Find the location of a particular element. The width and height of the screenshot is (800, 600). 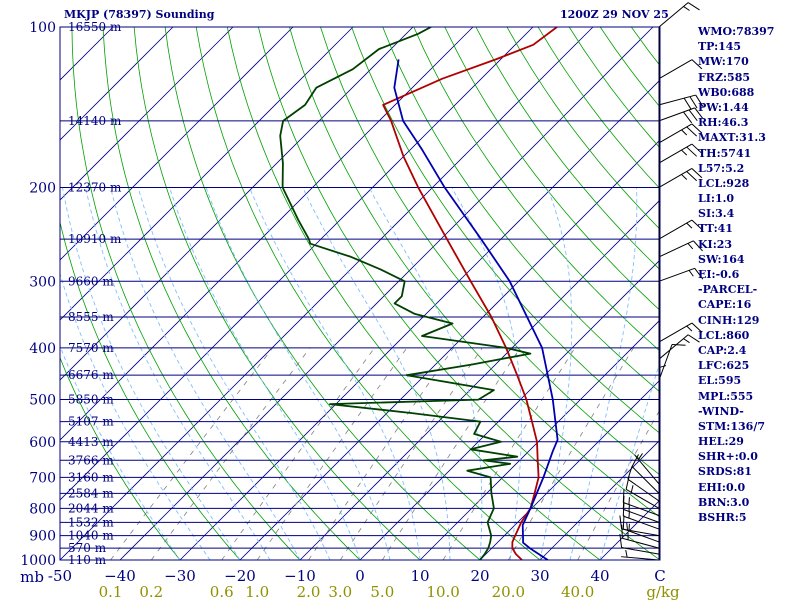

wind-barb-column is located at coordinates (661, 281).